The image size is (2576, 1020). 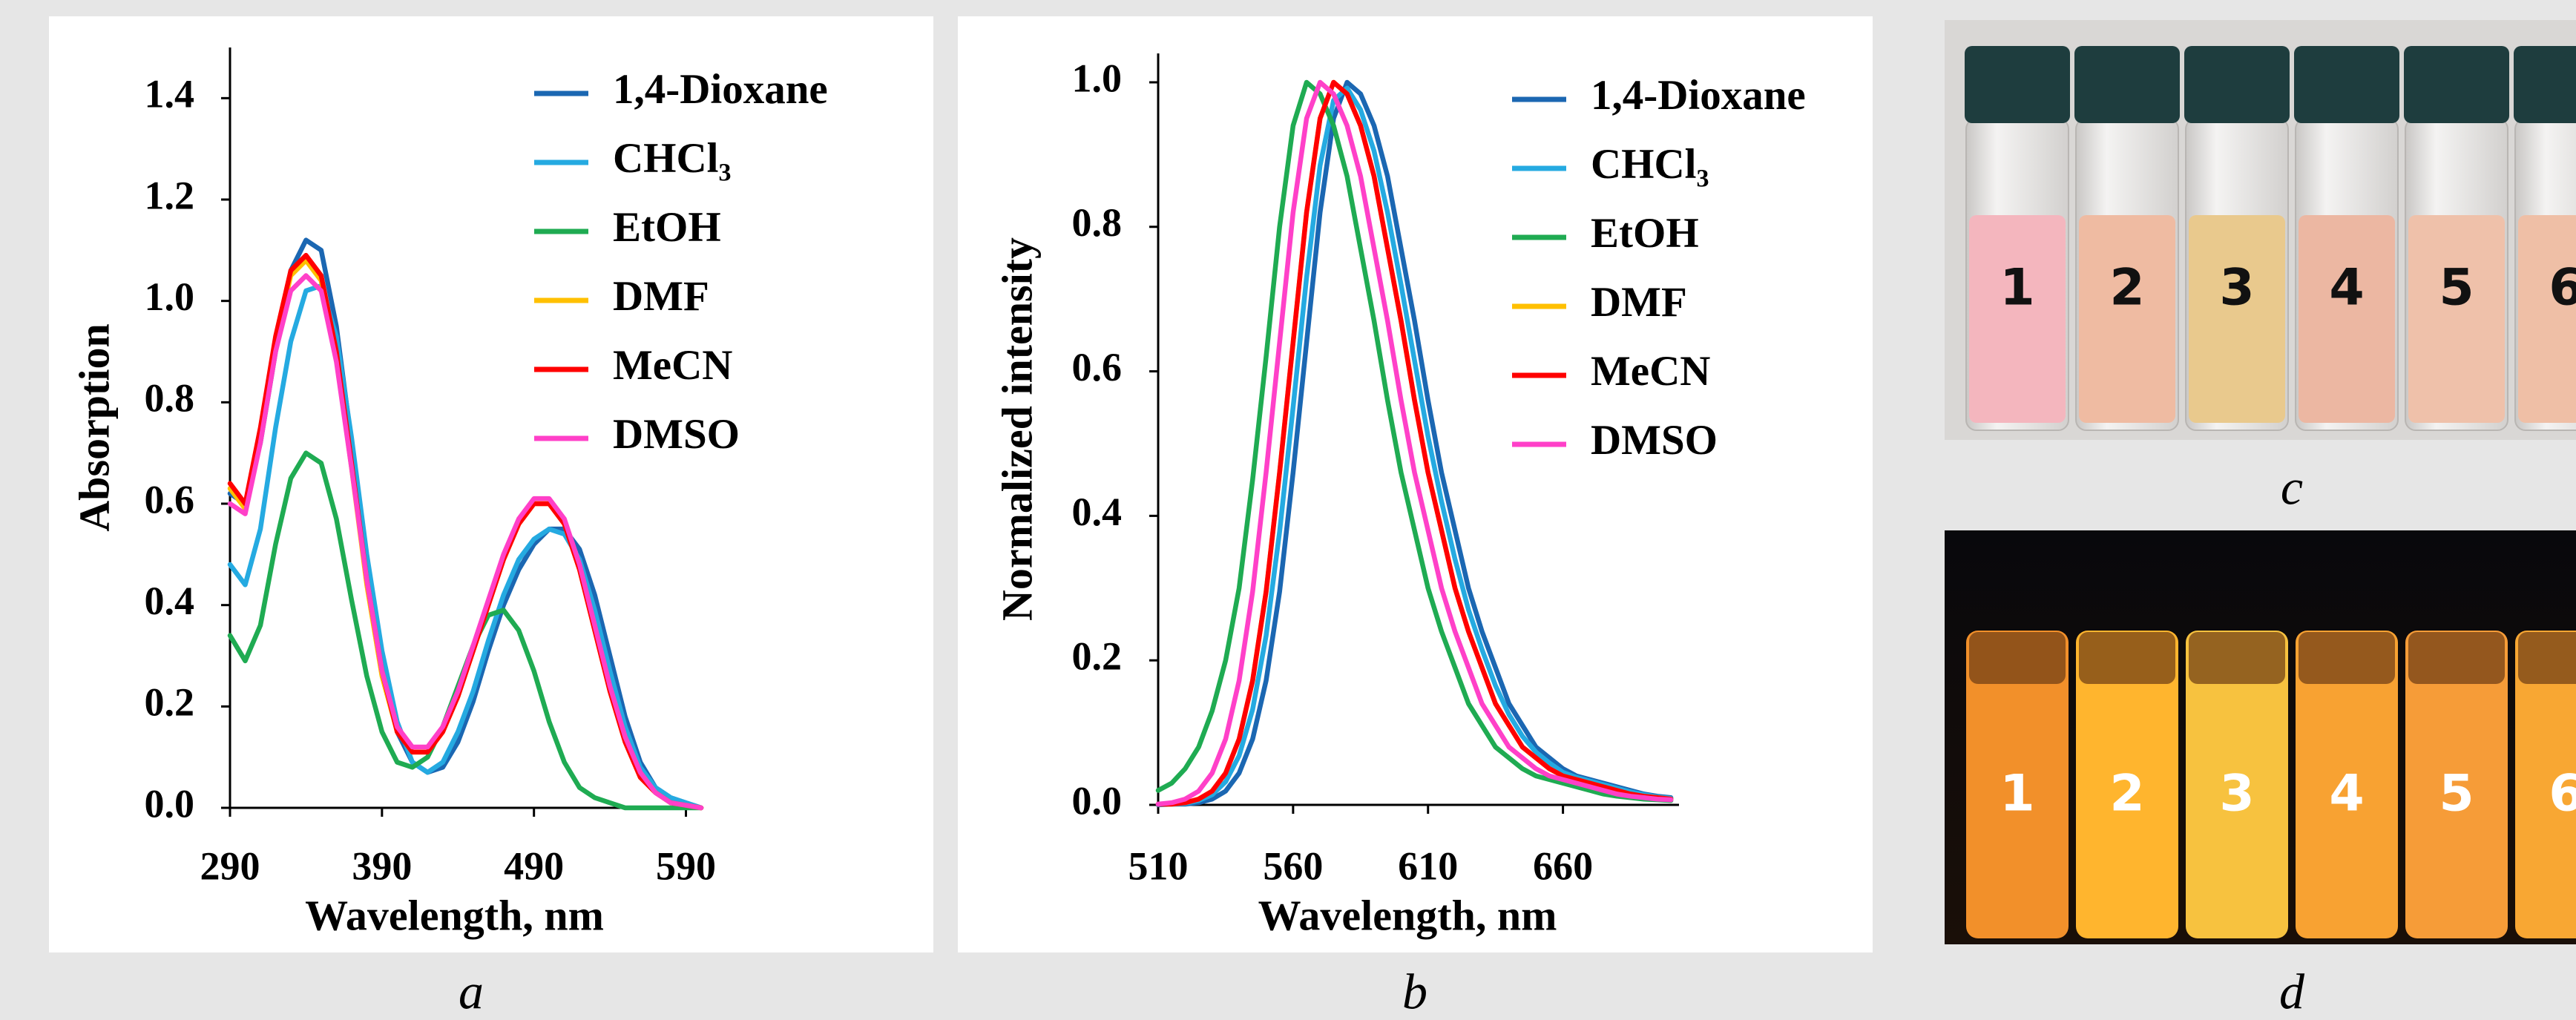 I want to click on panel-label: b, so click(x=1414, y=992).